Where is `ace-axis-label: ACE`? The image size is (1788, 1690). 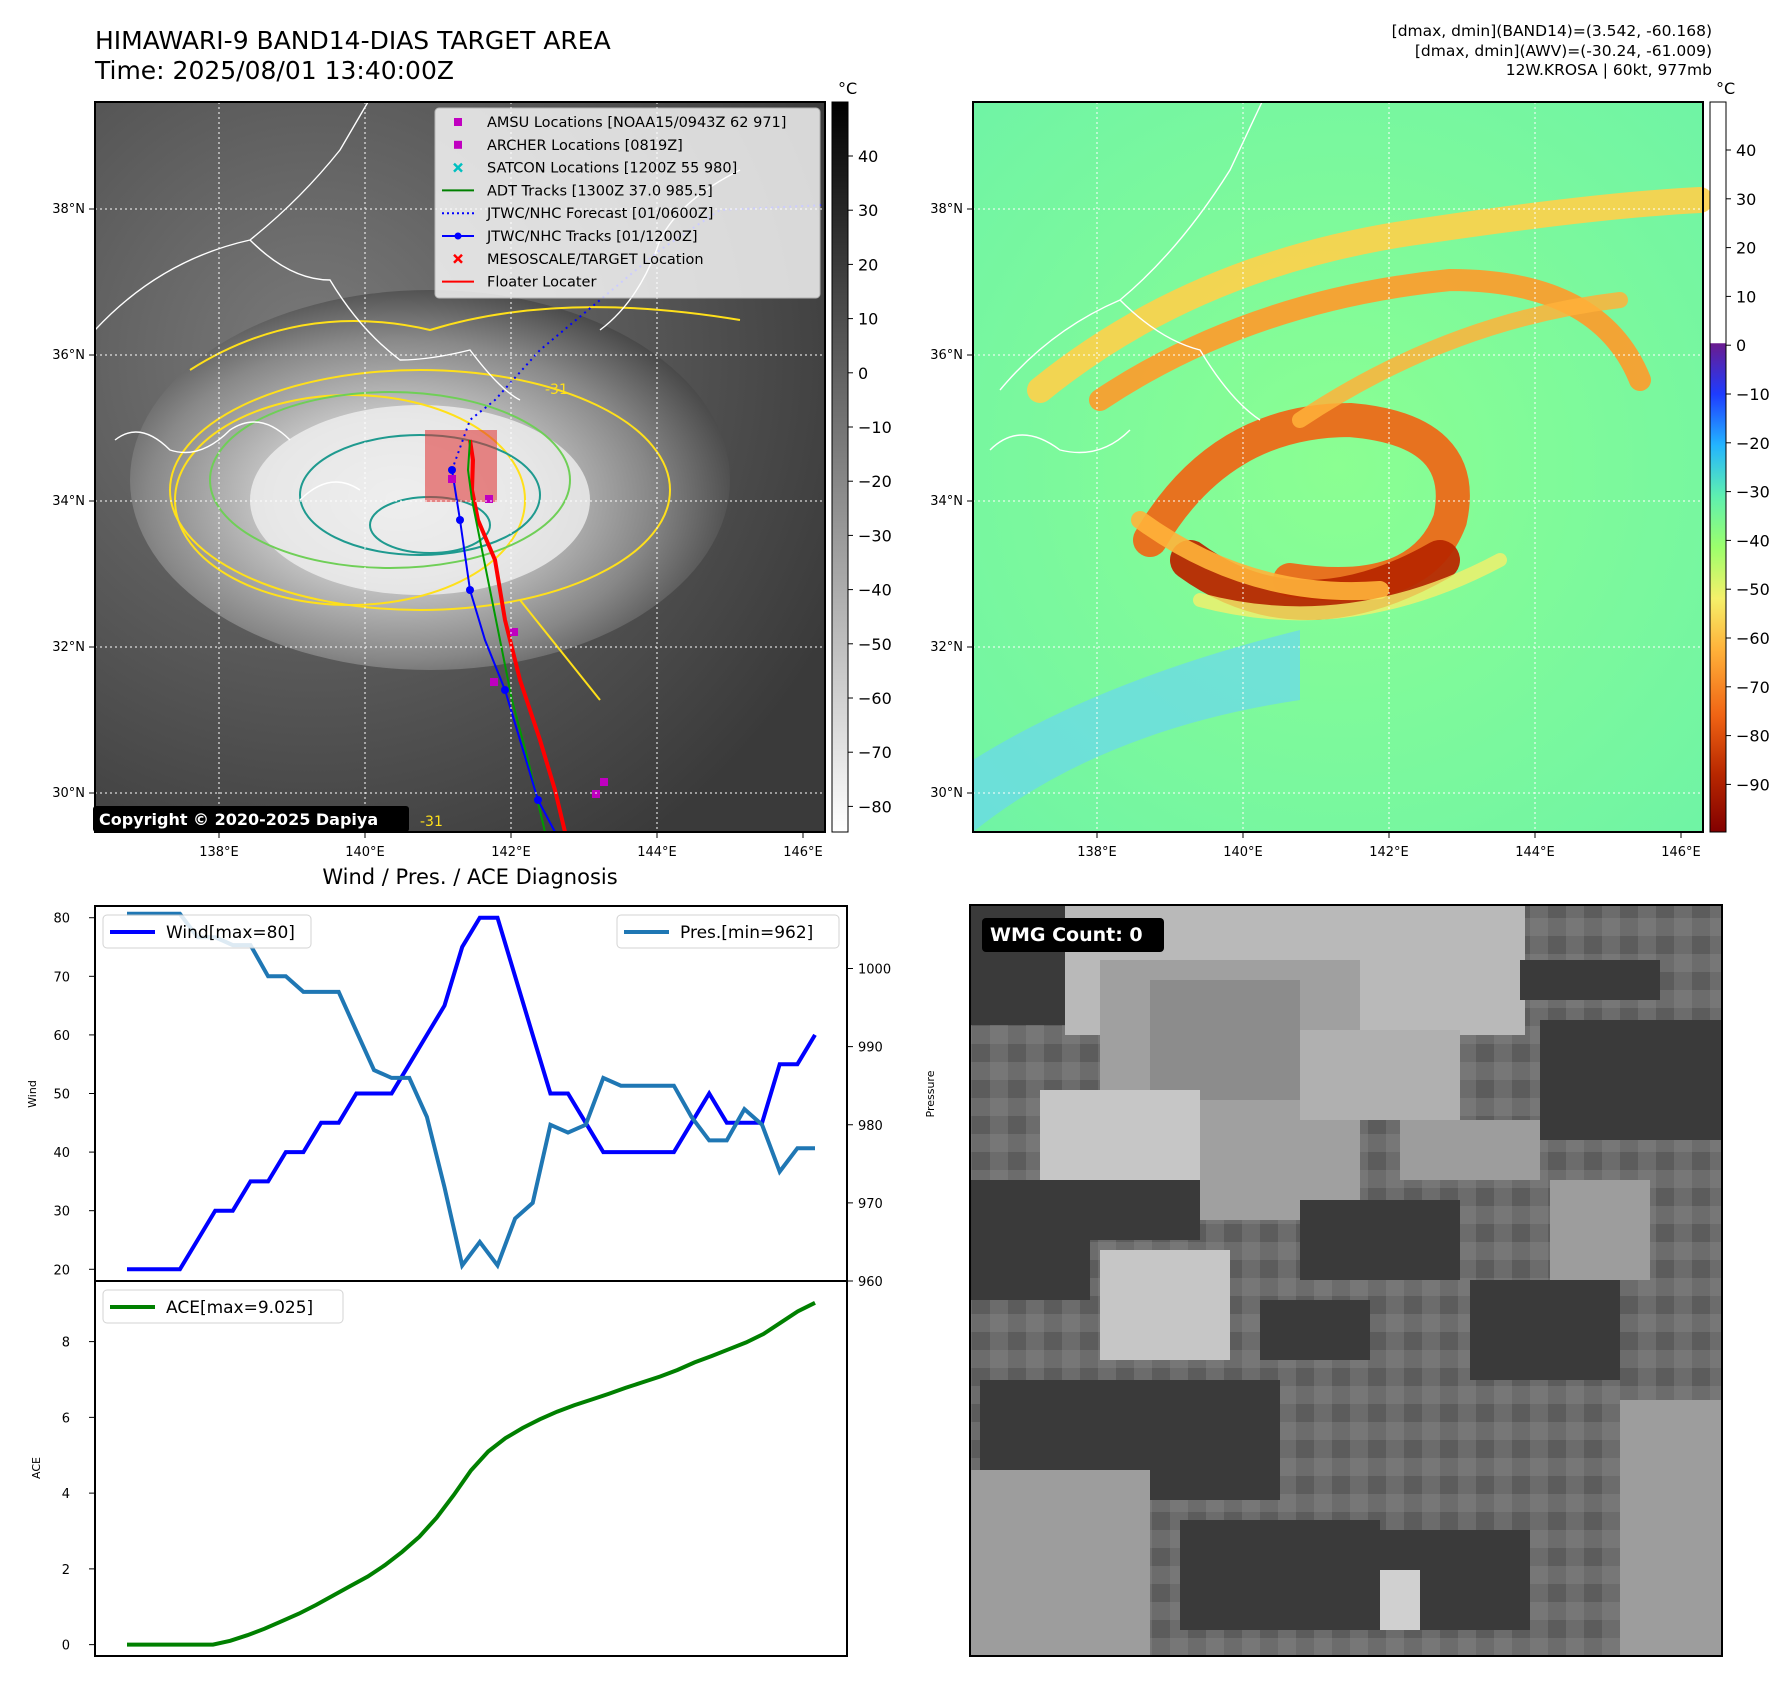 ace-axis-label: ACE is located at coordinates (36, 1468).